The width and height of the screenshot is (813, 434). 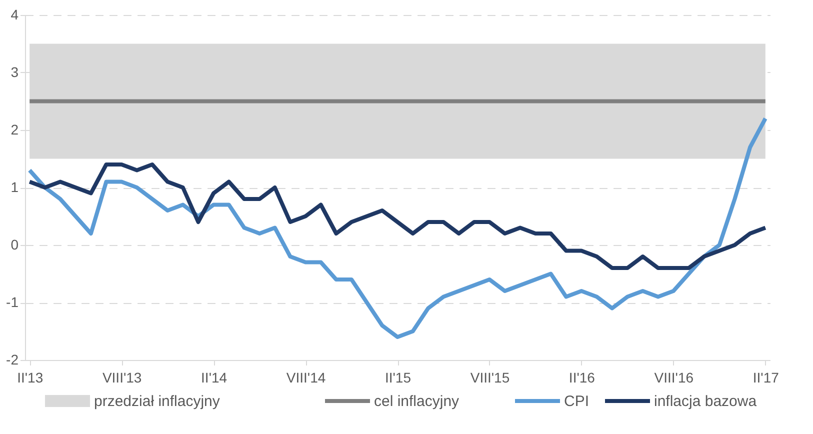 I want to click on x-tick-label: II'16, so click(x=582, y=378).